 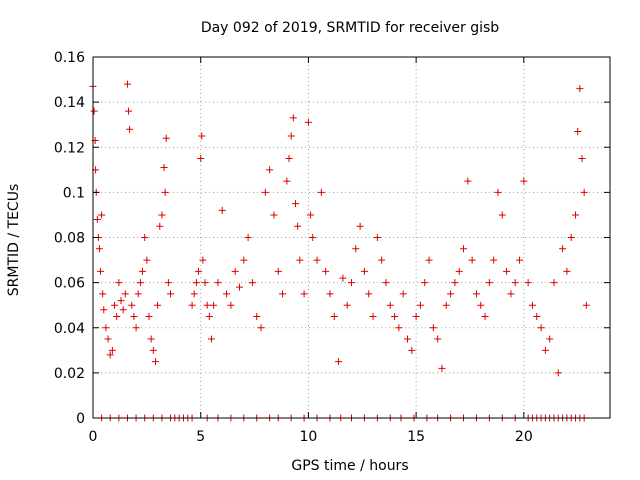 What do you see at coordinates (524, 437) in the screenshot?
I see `x-tick-label: 20` at bounding box center [524, 437].